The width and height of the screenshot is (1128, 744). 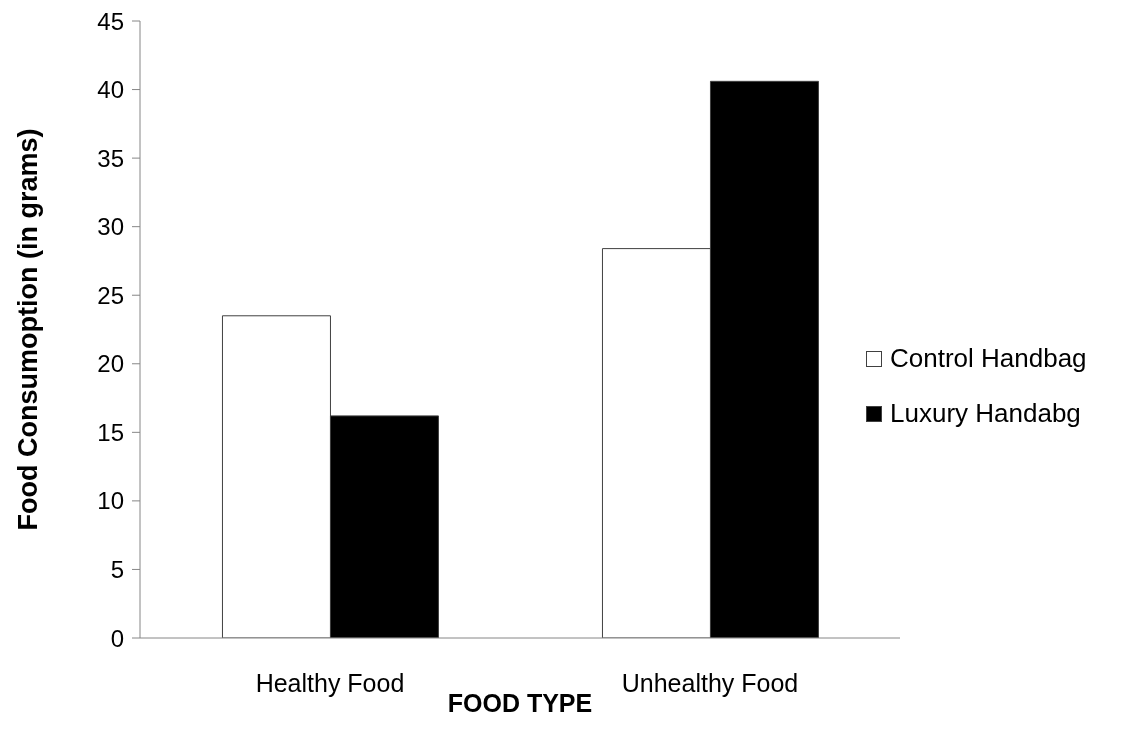 What do you see at coordinates (988, 358) in the screenshot?
I see `legend-label: Control Handbag` at bounding box center [988, 358].